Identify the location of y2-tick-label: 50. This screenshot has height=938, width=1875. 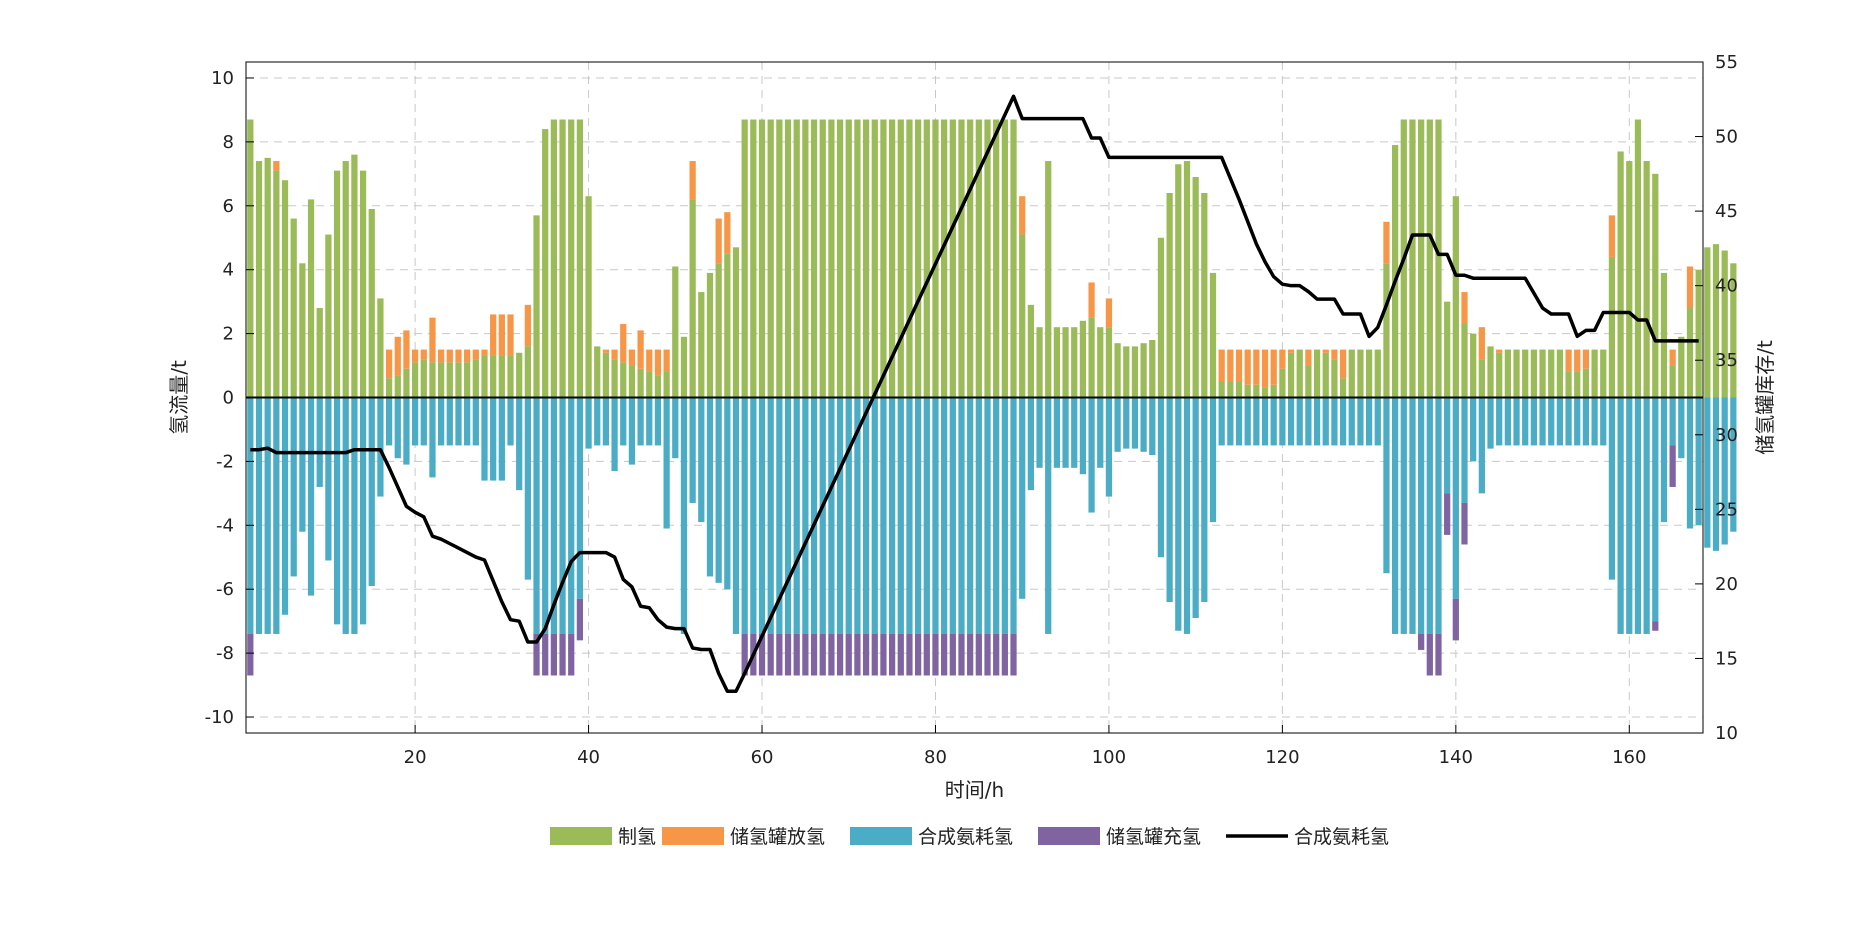
(1726, 137).